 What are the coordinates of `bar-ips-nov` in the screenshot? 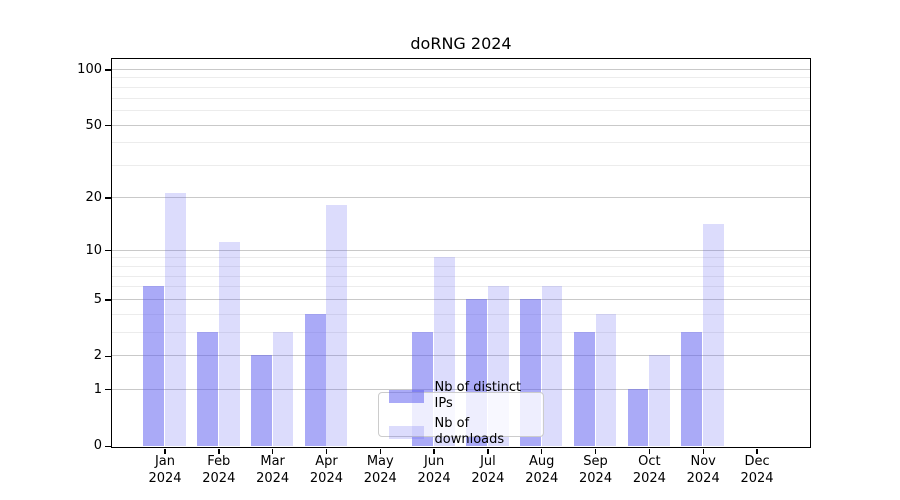 It's located at (692, 389).